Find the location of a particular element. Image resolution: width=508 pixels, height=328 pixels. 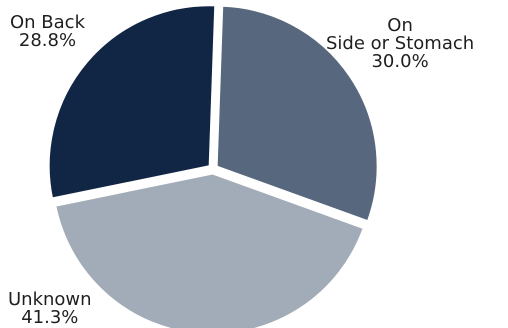

label-side-or-stomach: On Side or Stomach 30.0% is located at coordinates (400, 44).